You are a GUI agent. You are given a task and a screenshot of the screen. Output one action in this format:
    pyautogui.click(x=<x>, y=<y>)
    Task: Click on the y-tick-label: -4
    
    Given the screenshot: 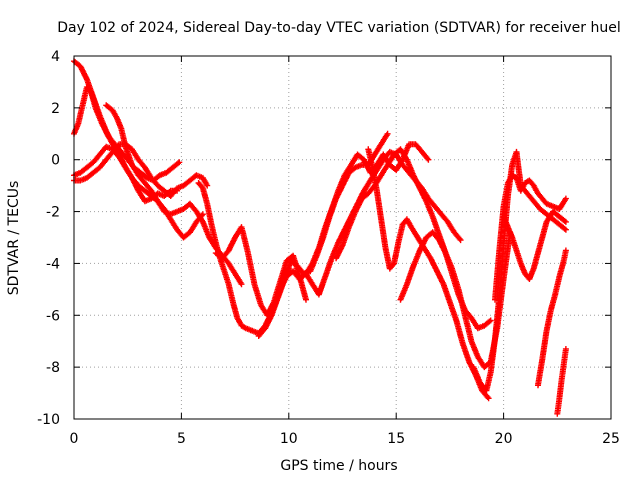 What is the action you would take?
    pyautogui.click(x=53, y=264)
    